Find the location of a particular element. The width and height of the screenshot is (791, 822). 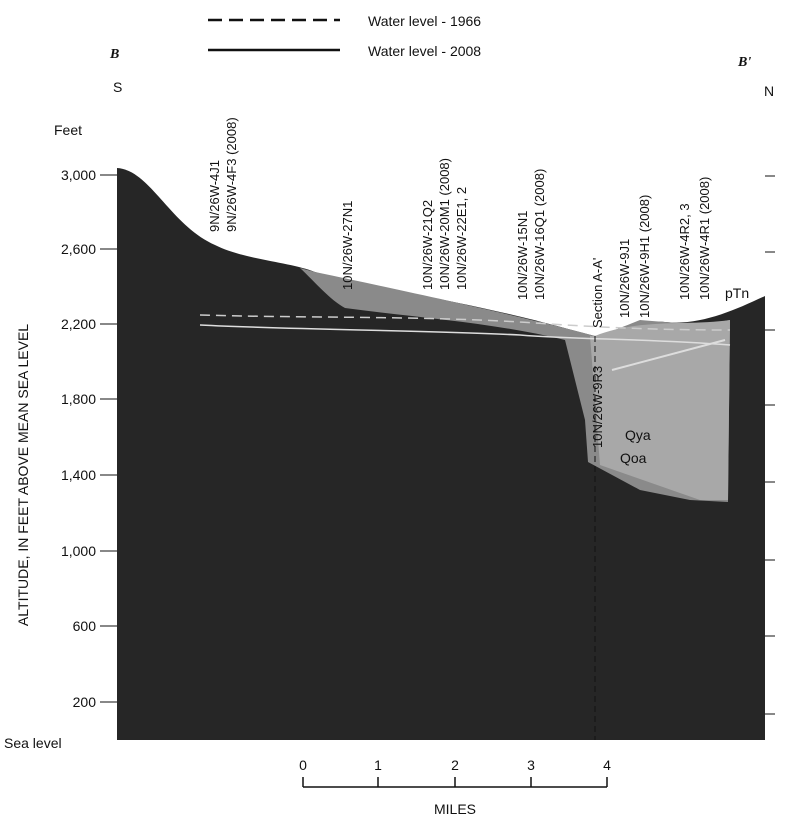

well-label: 10N/26W-22E1, 2 is located at coordinates (461, 238).